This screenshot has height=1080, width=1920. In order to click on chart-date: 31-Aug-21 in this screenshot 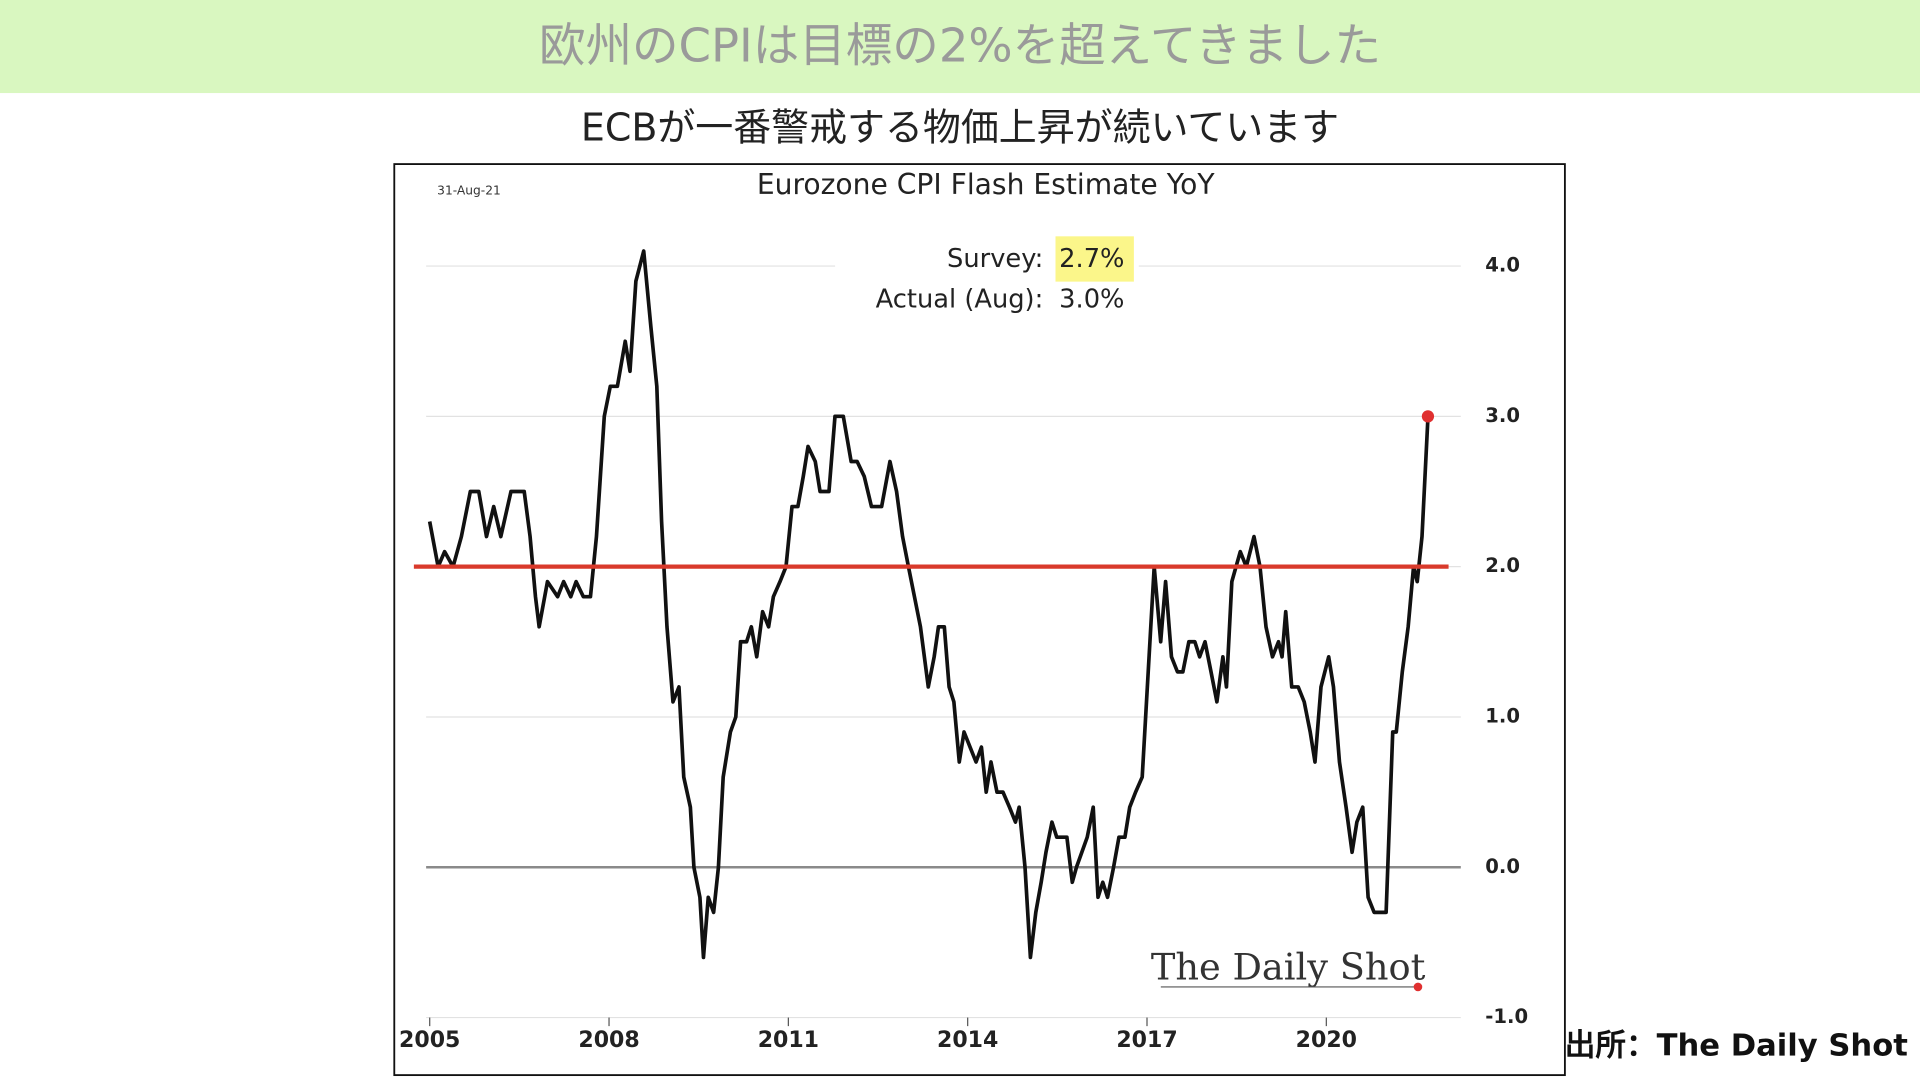, I will do `click(469, 191)`.